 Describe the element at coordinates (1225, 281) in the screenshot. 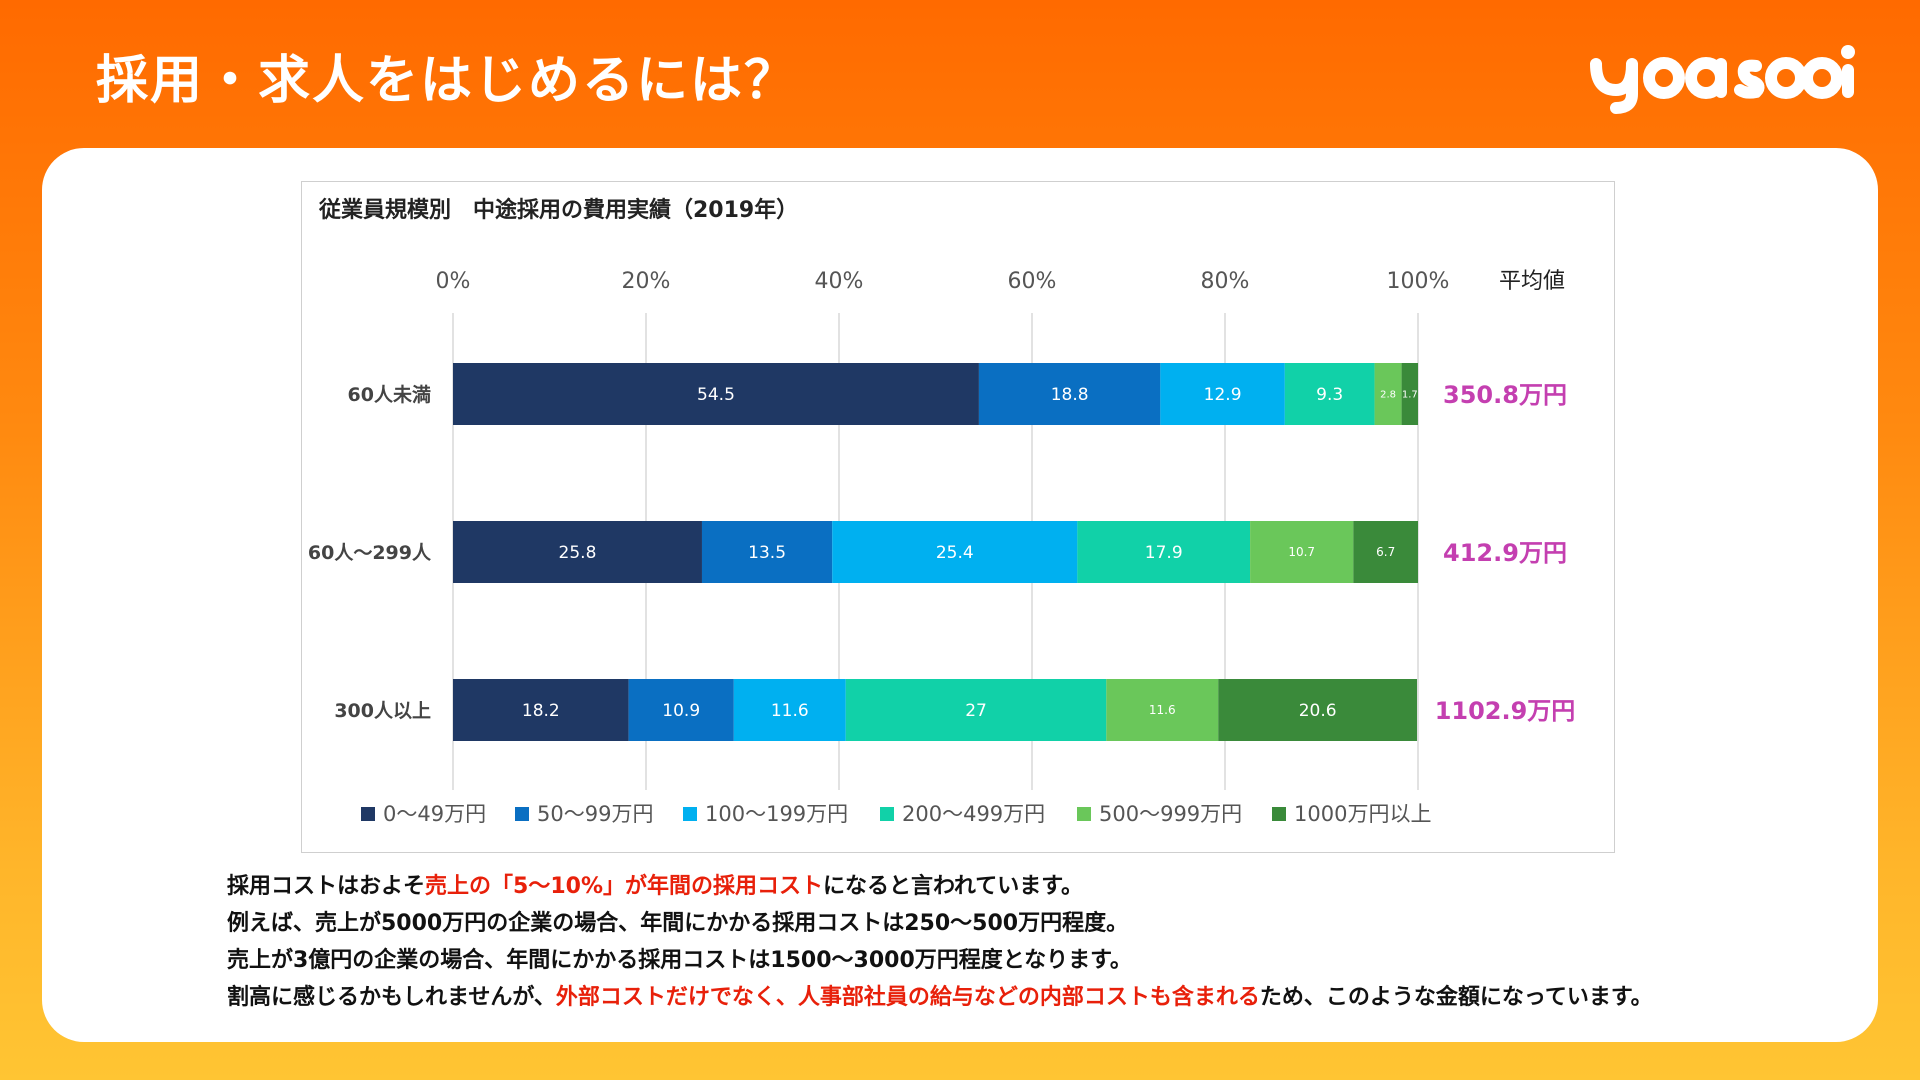

I see `x-tick-label: 80%` at that location.